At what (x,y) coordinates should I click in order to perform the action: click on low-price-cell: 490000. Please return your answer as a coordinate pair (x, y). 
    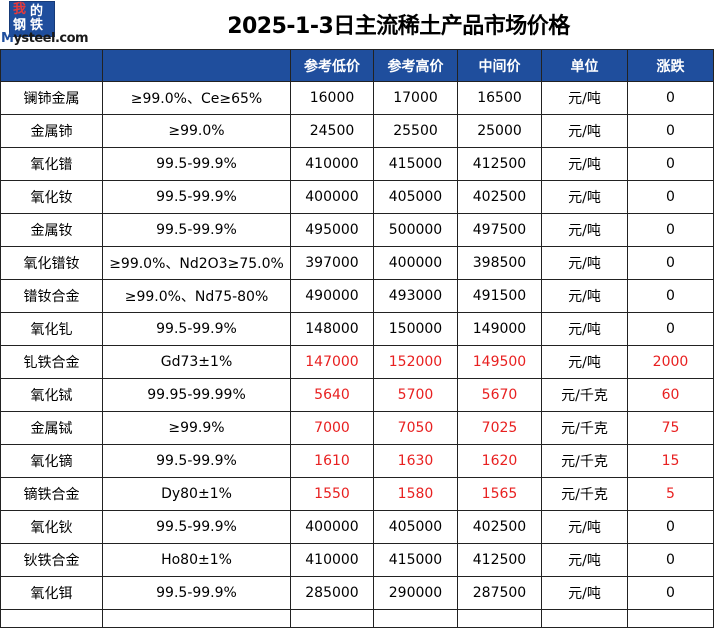
    Looking at the image, I should click on (332, 296).